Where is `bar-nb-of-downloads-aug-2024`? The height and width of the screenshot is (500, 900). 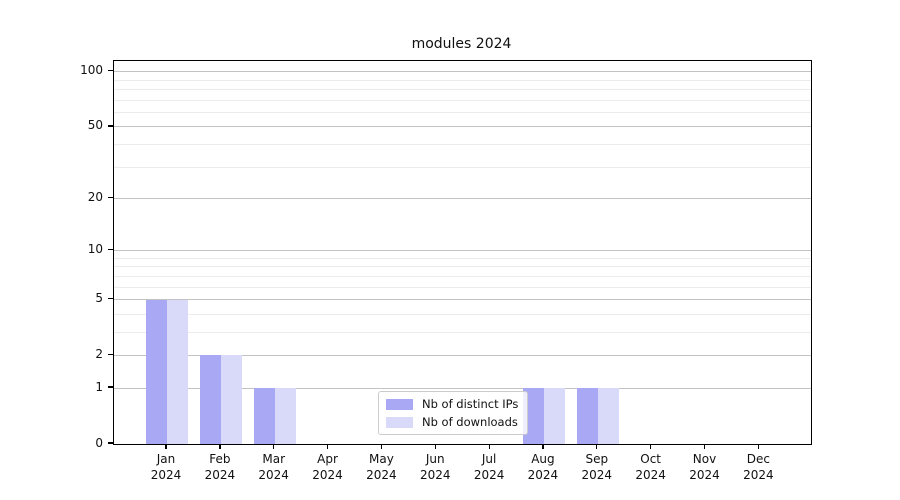
bar-nb-of-downloads-aug-2024 is located at coordinates (554, 416).